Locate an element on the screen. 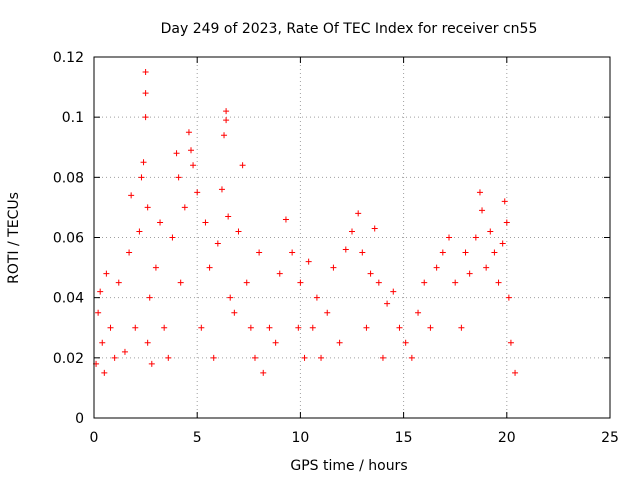  x-tick-label: 15 is located at coordinates (404, 438).